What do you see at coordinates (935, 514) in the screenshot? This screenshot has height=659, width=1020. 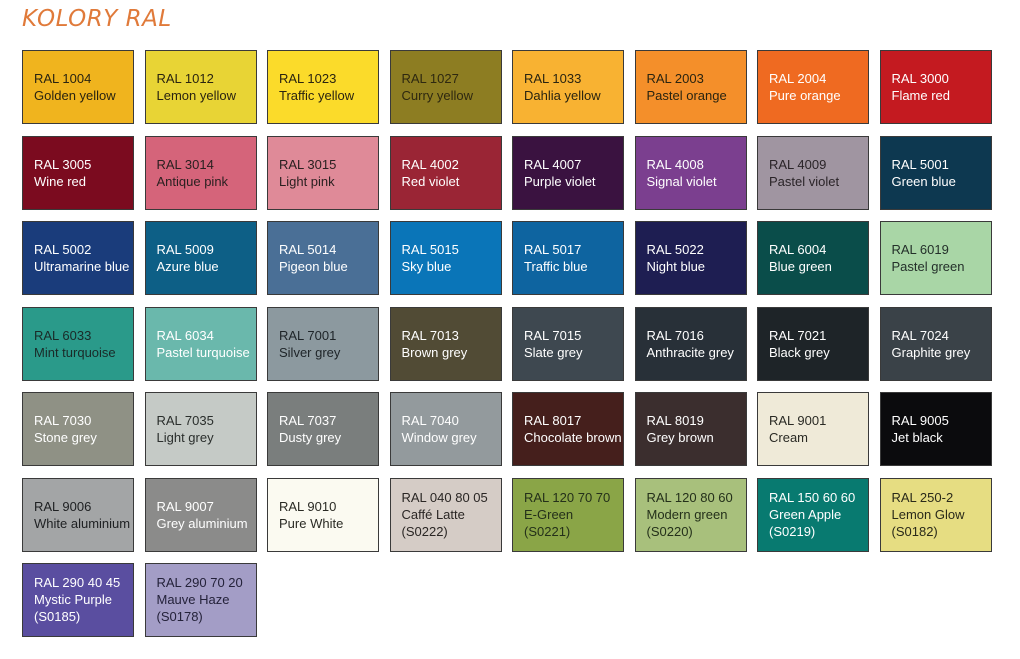 I see `color-swatch: RAL 250-2 Lemon Glow (S0182)` at bounding box center [935, 514].